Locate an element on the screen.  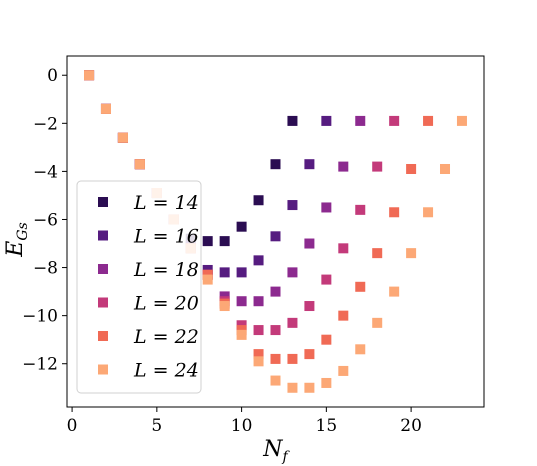
legend-label-0: L = 14 is located at coordinates (166, 203).